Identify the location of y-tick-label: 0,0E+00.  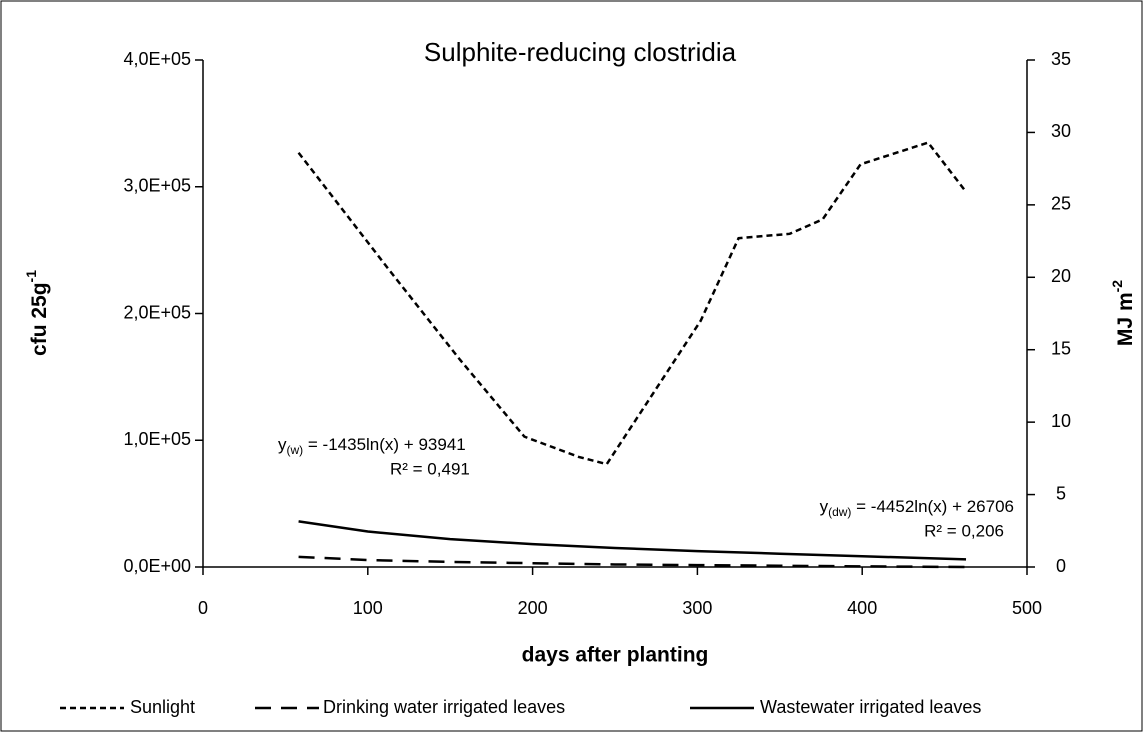
(157, 566).